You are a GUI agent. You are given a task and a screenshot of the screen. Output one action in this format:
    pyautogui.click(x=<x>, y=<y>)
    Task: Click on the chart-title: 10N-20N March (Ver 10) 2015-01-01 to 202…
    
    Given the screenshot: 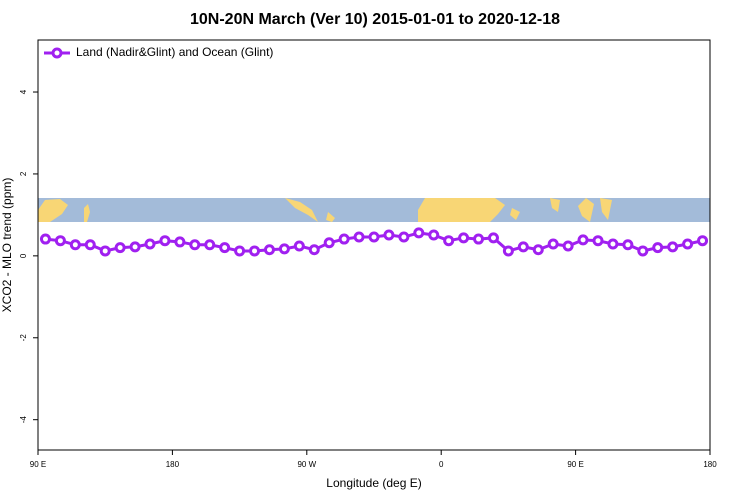 What is the action you would take?
    pyautogui.click(x=375, y=19)
    